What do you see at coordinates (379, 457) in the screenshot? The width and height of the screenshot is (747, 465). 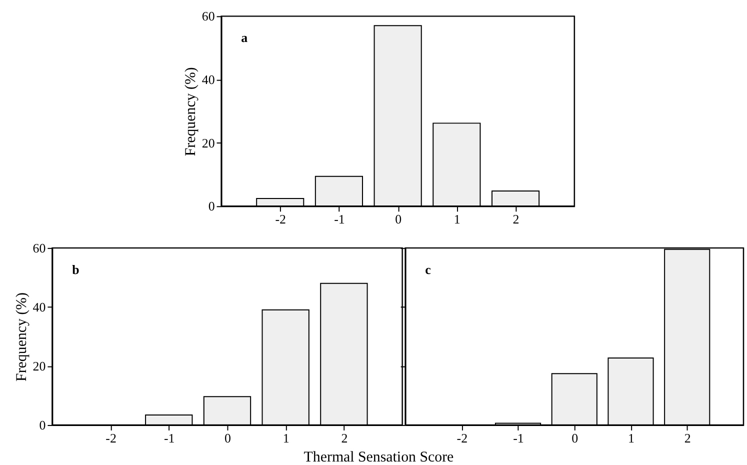 I see `x-axis-title: Thermal Sensation Score` at bounding box center [379, 457].